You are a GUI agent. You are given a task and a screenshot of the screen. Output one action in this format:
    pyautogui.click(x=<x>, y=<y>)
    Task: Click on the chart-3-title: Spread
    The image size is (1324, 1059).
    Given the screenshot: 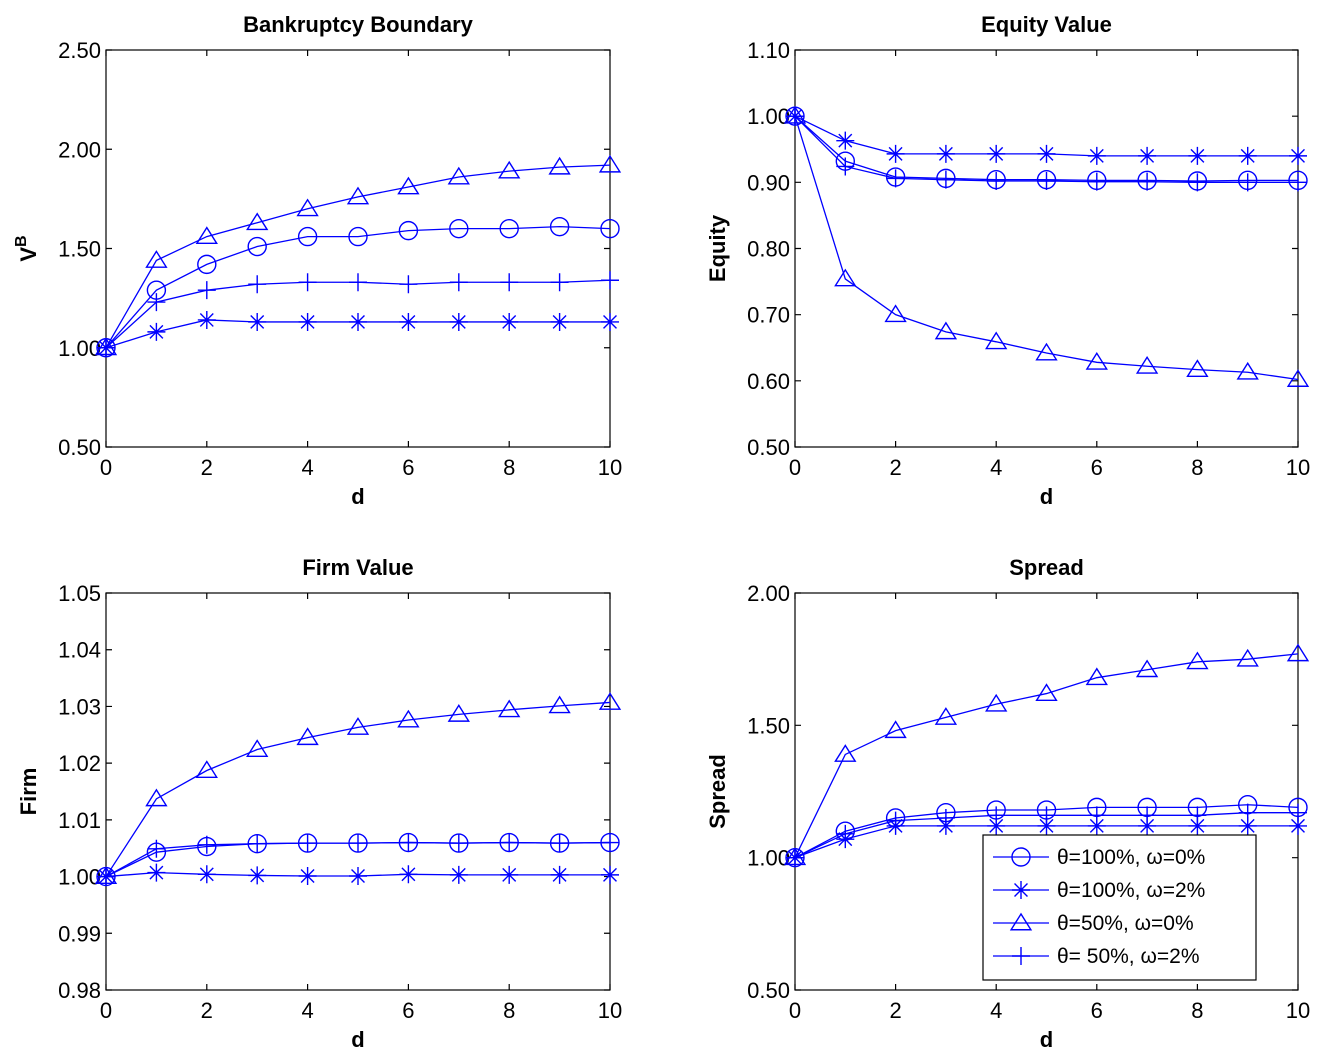 What is the action you would take?
    pyautogui.click(x=1046, y=567)
    